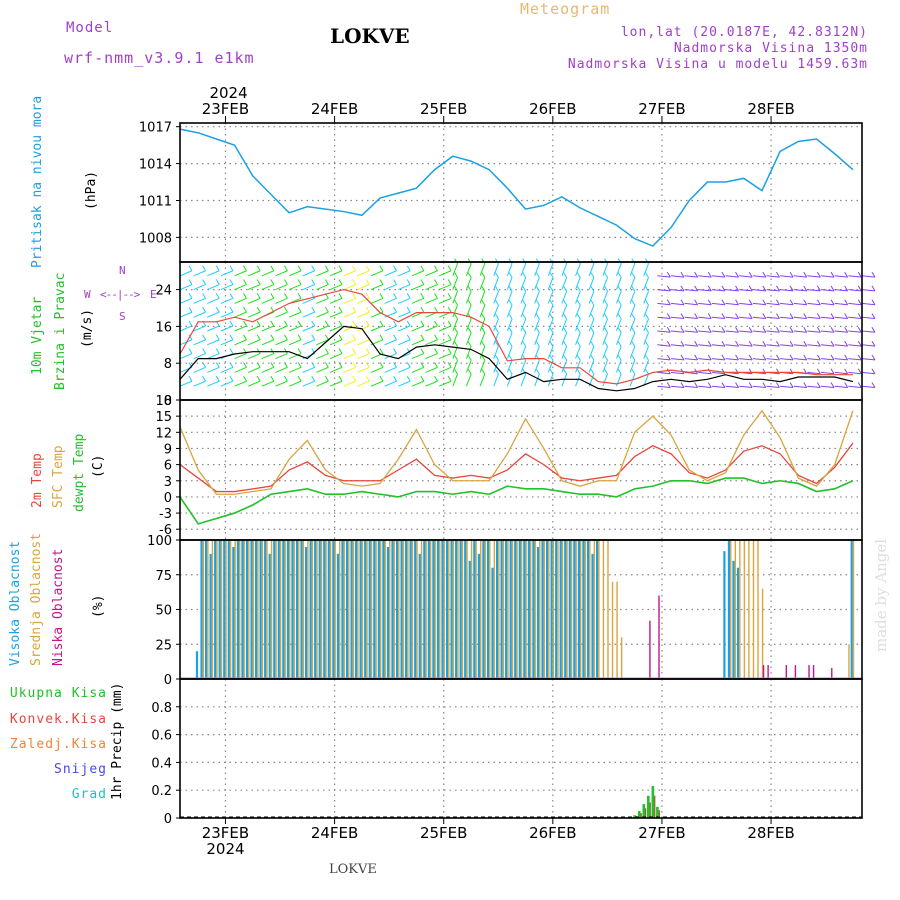 This screenshot has height=900, width=900. What do you see at coordinates (770, 833) in the screenshot?
I see `day-label-bottom: 28FEB` at bounding box center [770, 833].